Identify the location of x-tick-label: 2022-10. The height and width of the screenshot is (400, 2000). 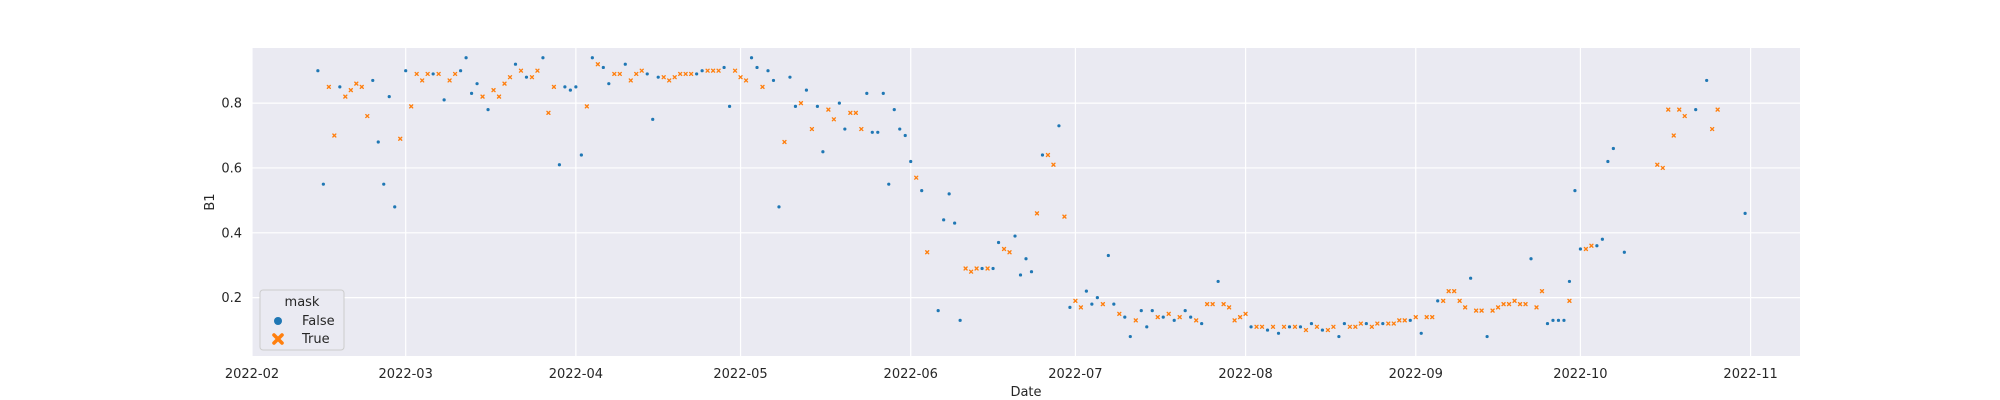
(1580, 374).